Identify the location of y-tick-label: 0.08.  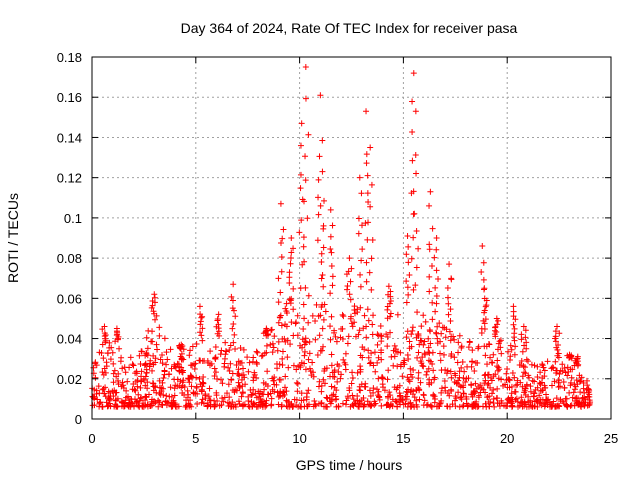
(69, 258).